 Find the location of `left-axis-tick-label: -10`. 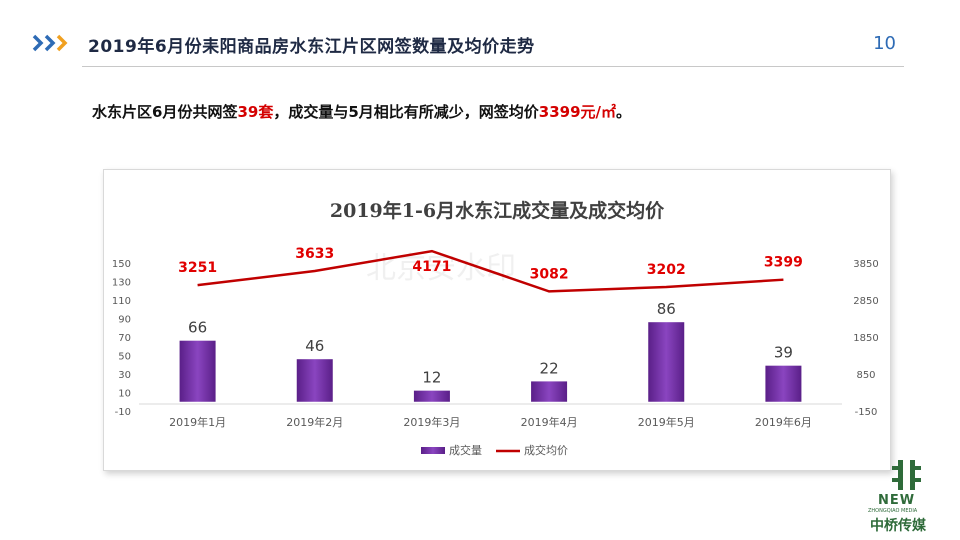

left-axis-tick-label: -10 is located at coordinates (123, 412).